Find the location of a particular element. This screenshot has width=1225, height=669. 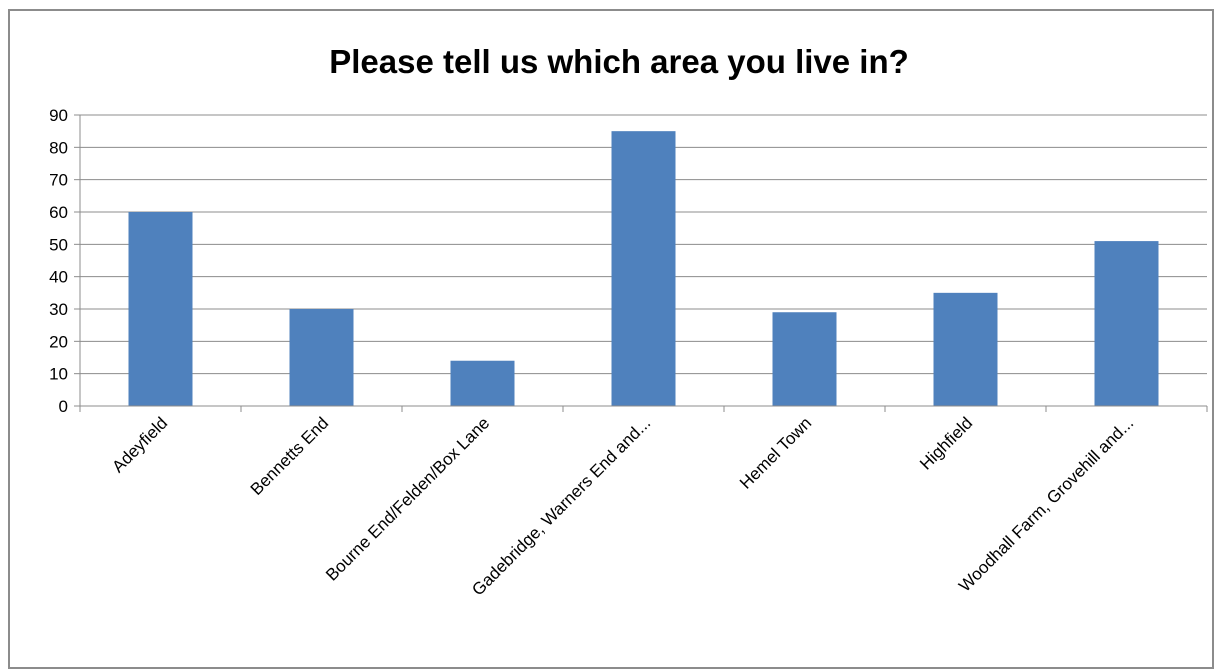

y-tick-label: 40 is located at coordinates (58, 277).